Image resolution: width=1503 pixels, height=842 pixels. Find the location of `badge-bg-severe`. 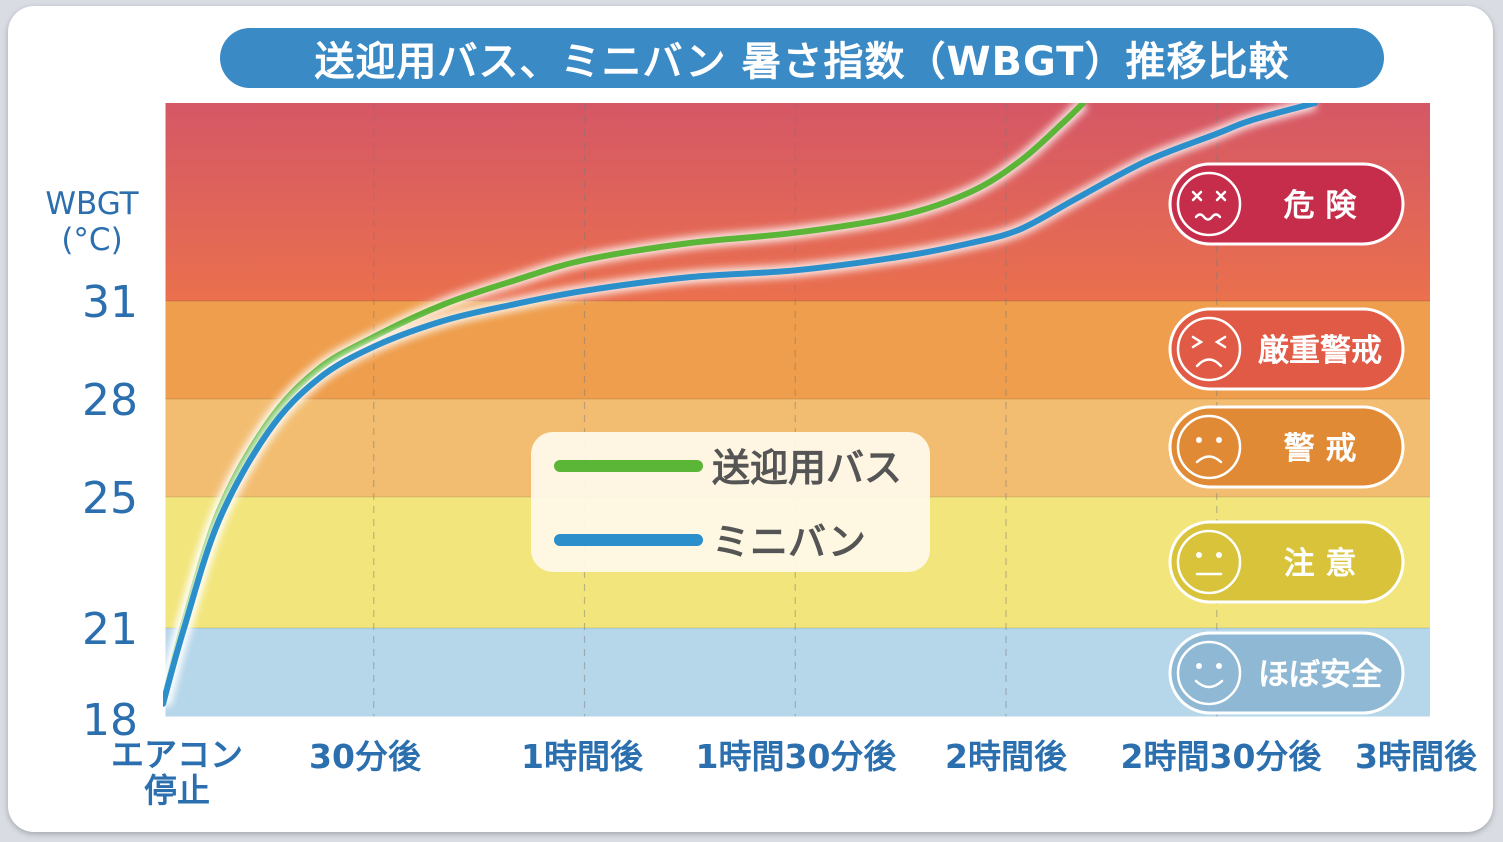

badge-bg-severe is located at coordinates (1286, 349).